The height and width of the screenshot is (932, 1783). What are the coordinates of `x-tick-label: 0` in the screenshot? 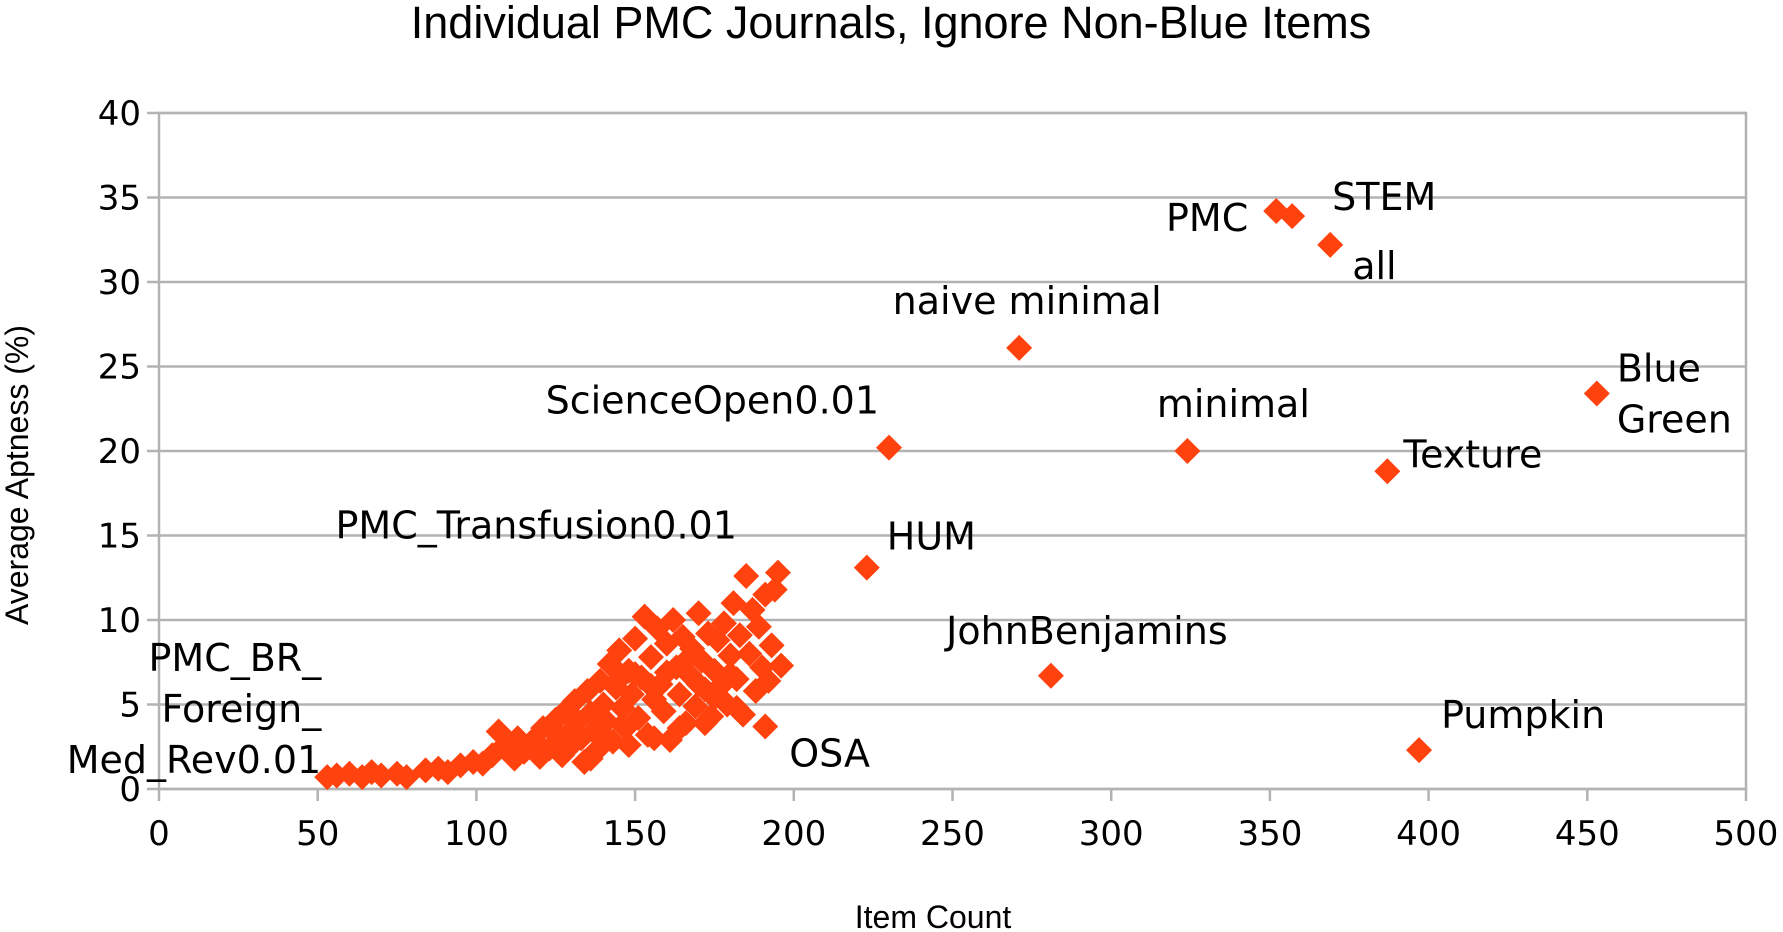 It's located at (159, 834).